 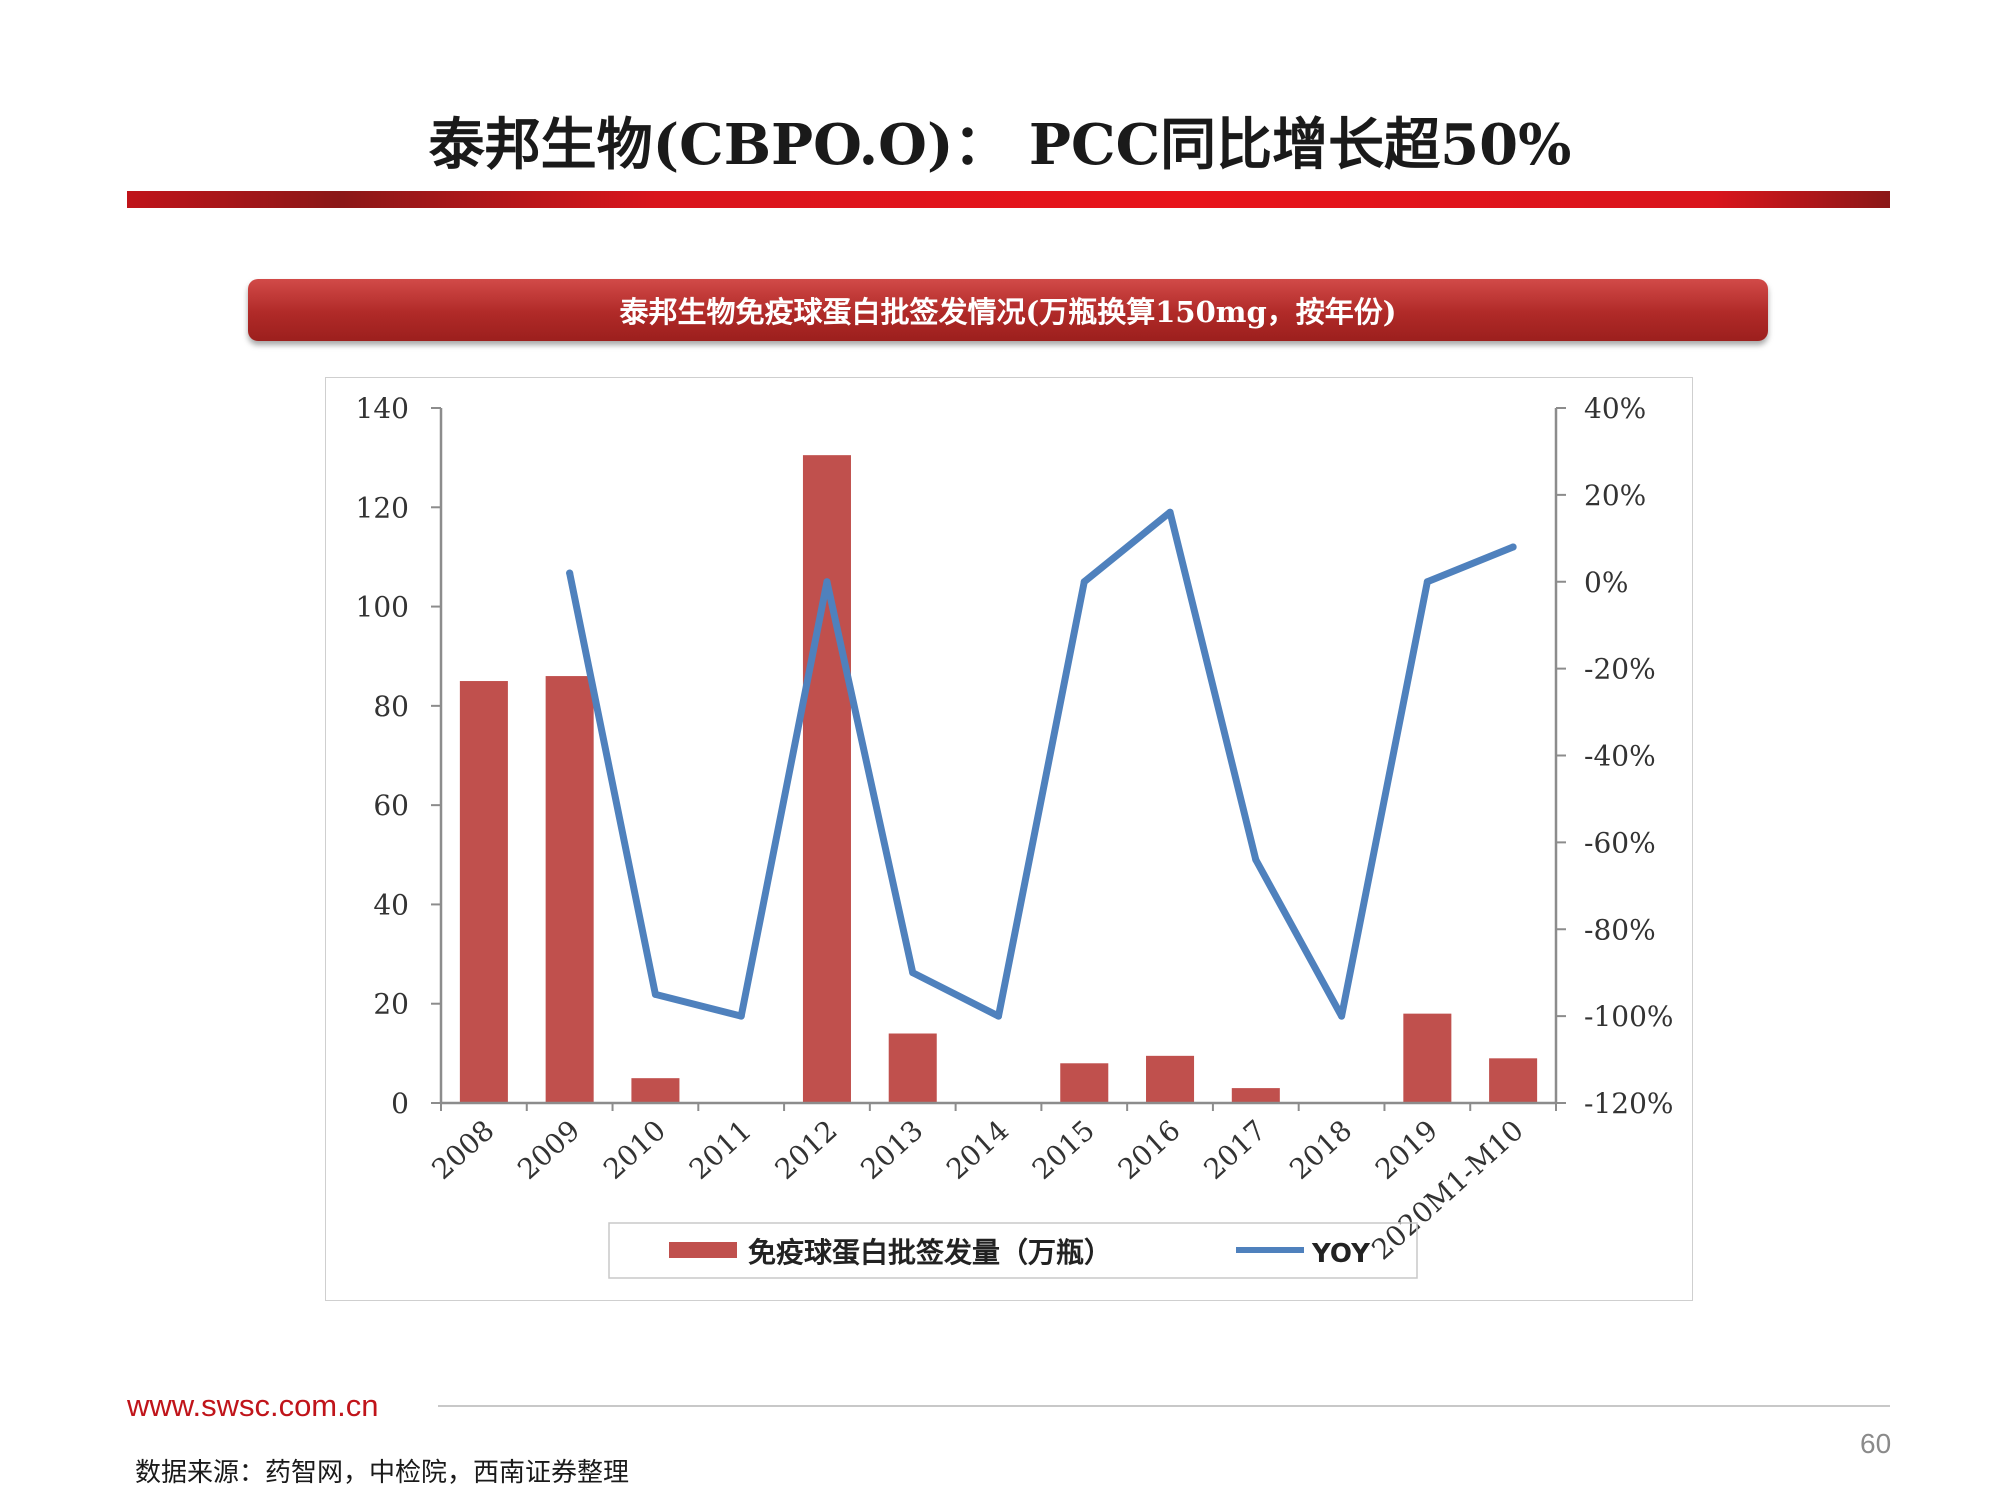 What do you see at coordinates (1513, 547) in the screenshot?
I see `yoy-point-2020M1-M10` at bounding box center [1513, 547].